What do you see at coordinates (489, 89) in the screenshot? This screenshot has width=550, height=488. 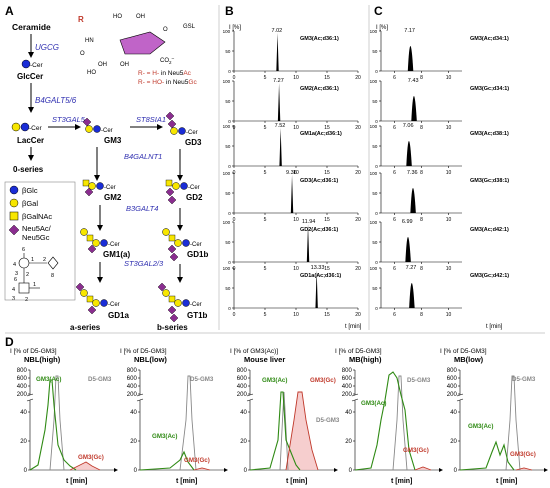 I see `trace-name: GM3(Gc;d34:1)` at bounding box center [489, 89].